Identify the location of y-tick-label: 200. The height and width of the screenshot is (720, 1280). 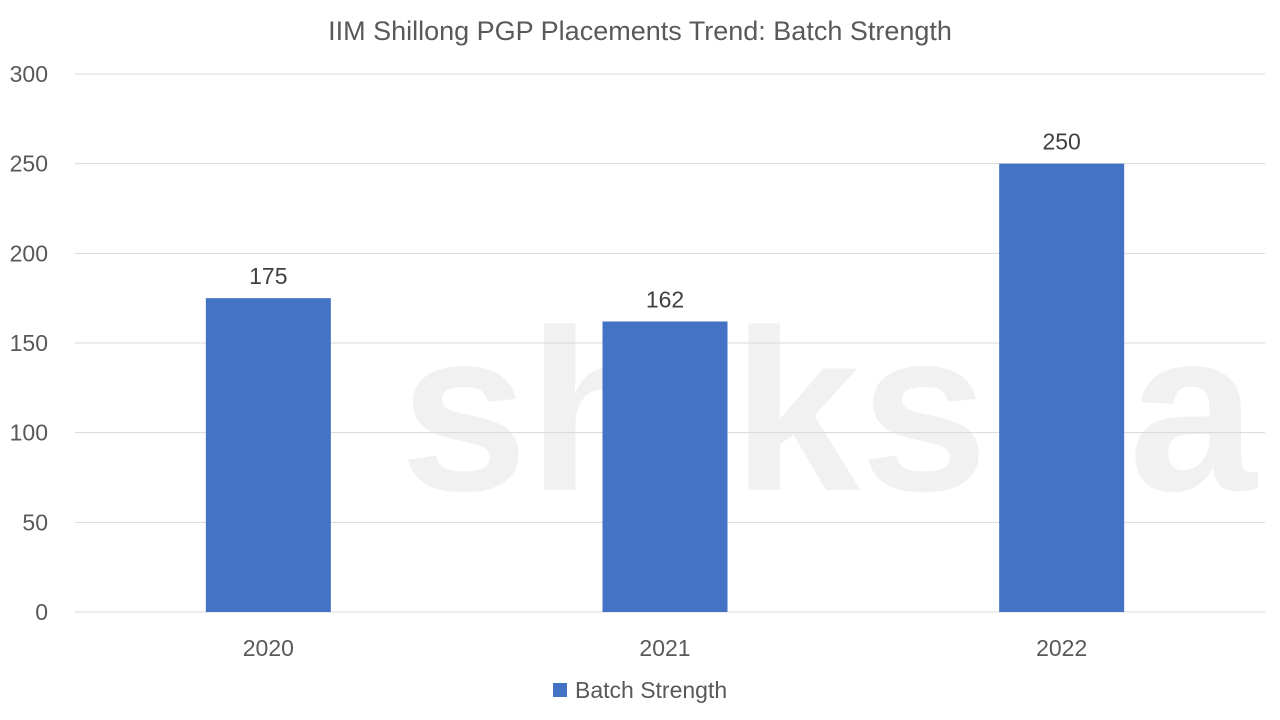
(29, 253).